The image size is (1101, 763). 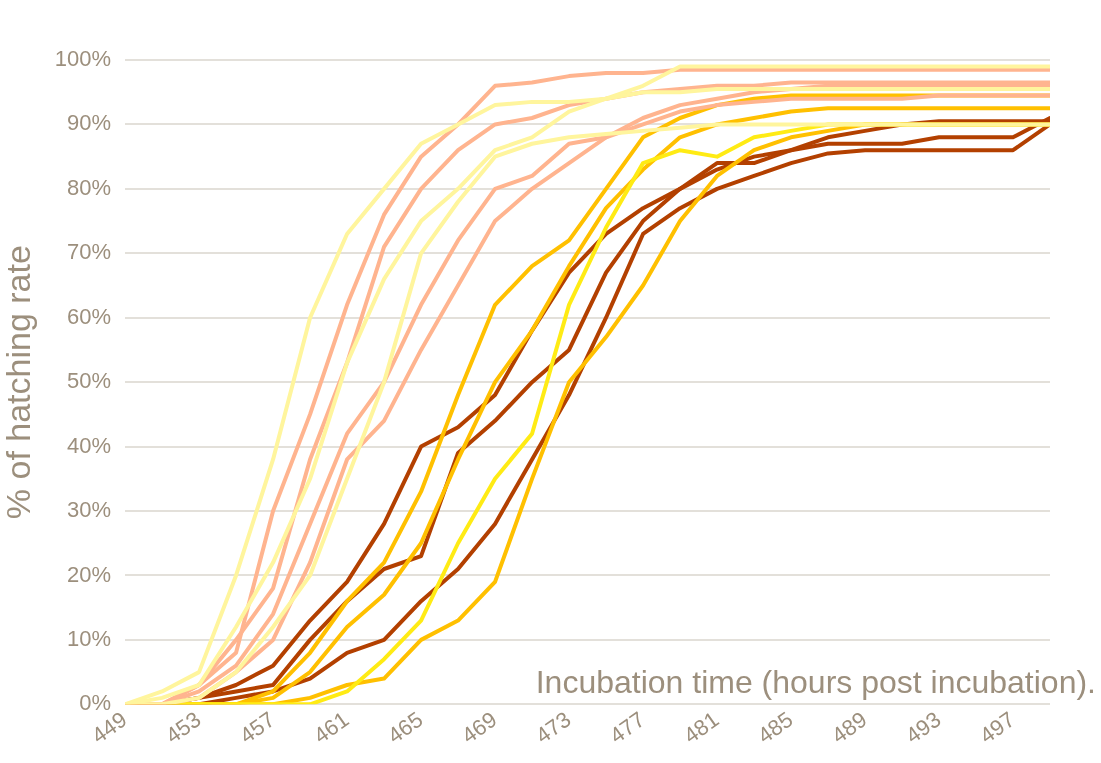 I want to click on x-tick-label: 481, so click(x=701, y=727).